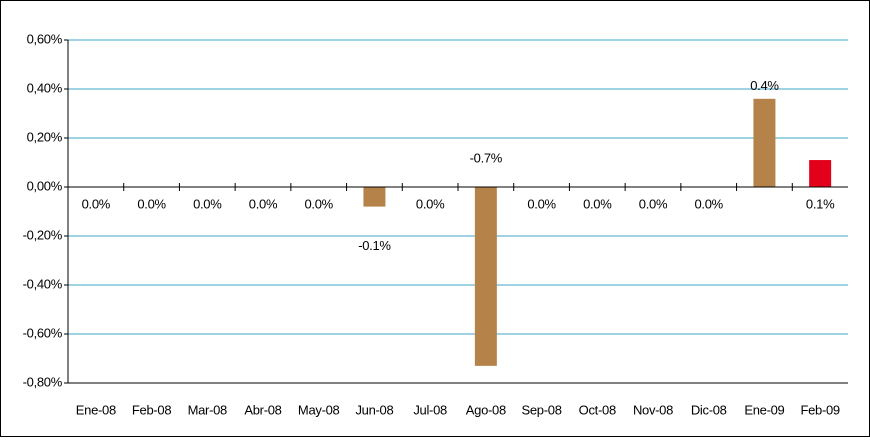  Describe the element at coordinates (597, 409) in the screenshot. I see `x-tick-label: Oct-08` at that location.